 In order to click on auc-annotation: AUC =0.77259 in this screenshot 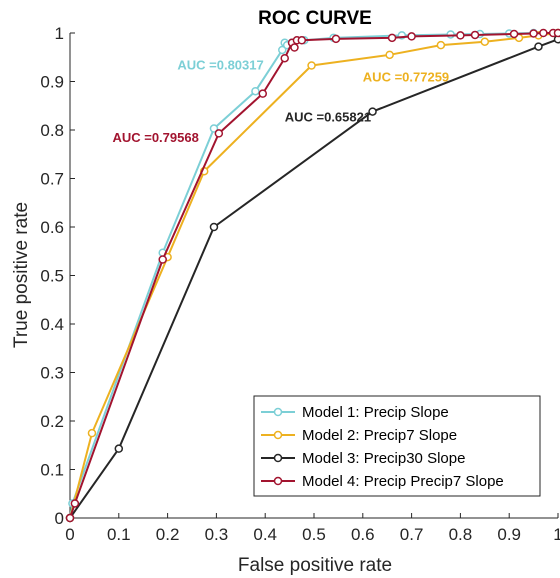, I will do `click(406, 77)`.